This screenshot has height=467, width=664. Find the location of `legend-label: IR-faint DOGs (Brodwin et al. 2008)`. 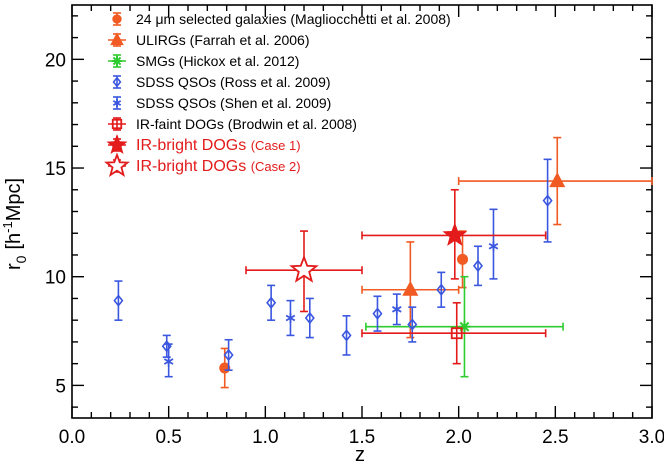

legend-label: IR-faint DOGs (Brodwin et al. 2008) is located at coordinates (246, 124).